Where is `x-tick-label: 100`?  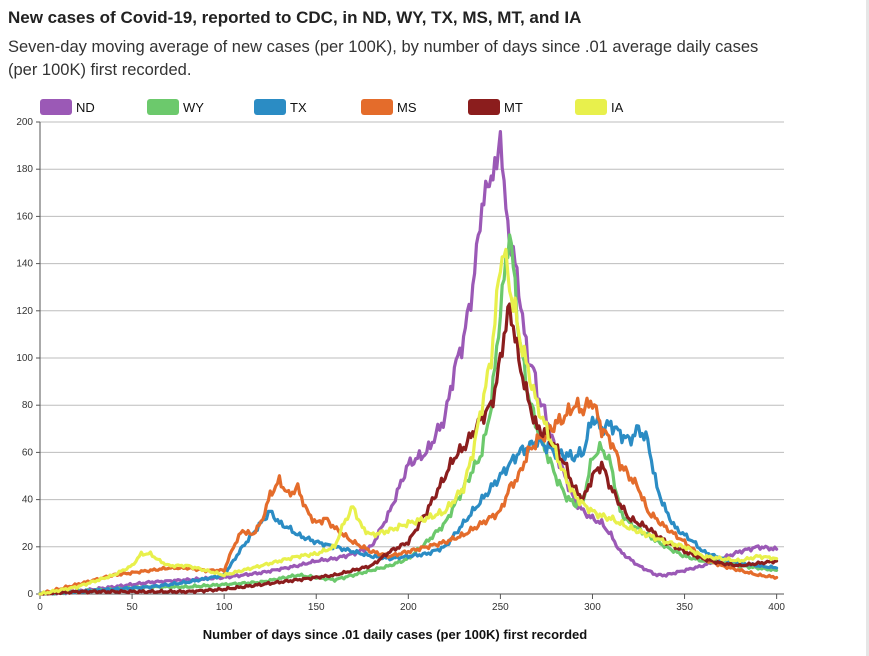 x-tick-label: 100 is located at coordinates (224, 607).